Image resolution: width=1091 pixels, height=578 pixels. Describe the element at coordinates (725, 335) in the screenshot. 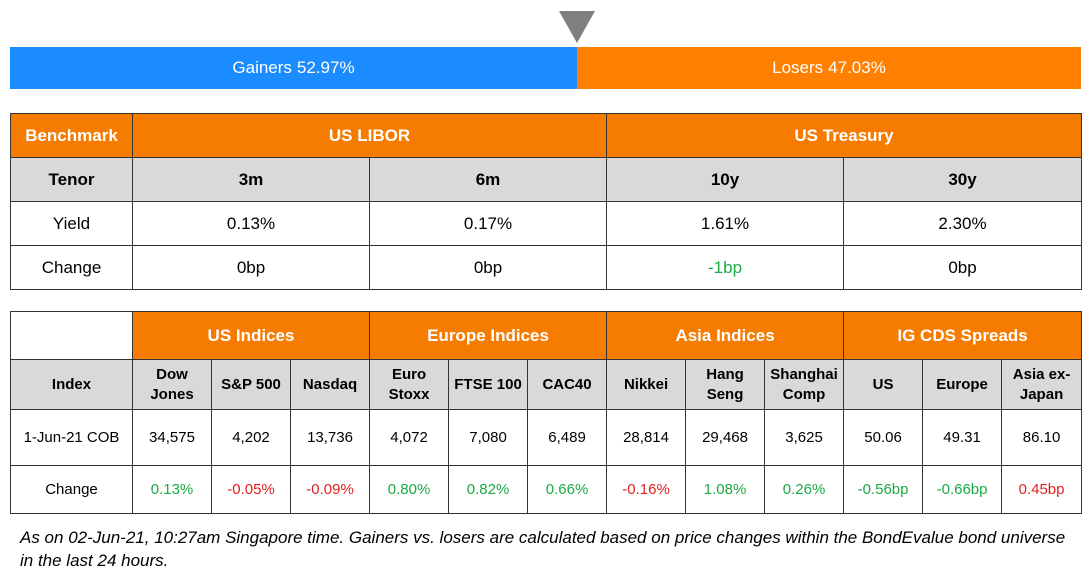

I see `group-asia-indices: Asia Indices` at that location.